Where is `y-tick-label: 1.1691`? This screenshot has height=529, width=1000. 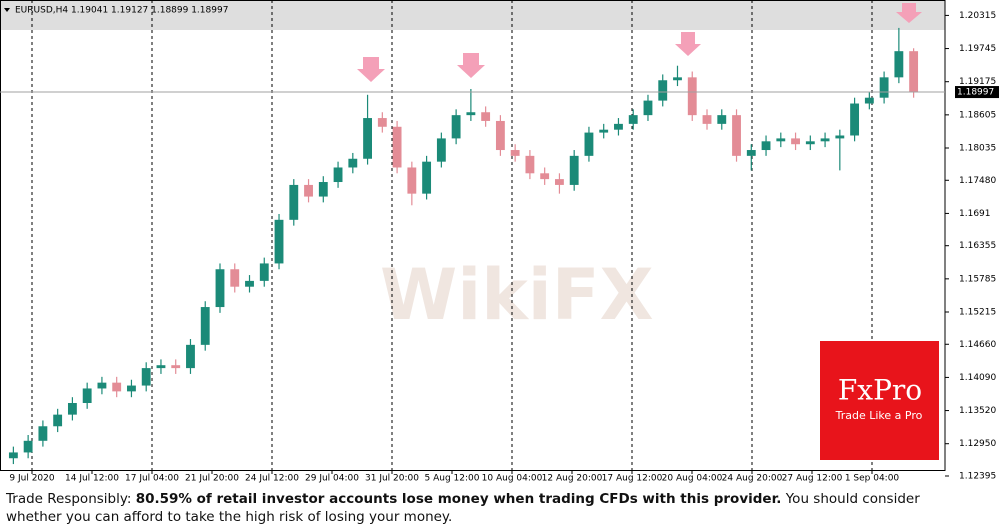
y-tick-label: 1.1691 is located at coordinates (975, 214).